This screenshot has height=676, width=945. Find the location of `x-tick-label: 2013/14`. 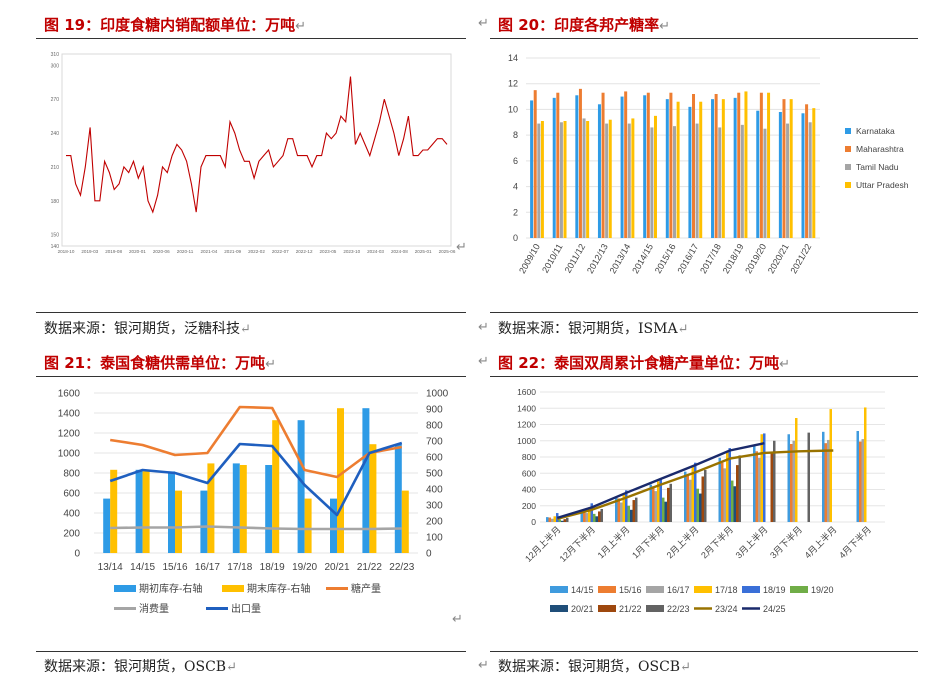

x-tick-label: 2013/14 is located at coordinates (620, 258).